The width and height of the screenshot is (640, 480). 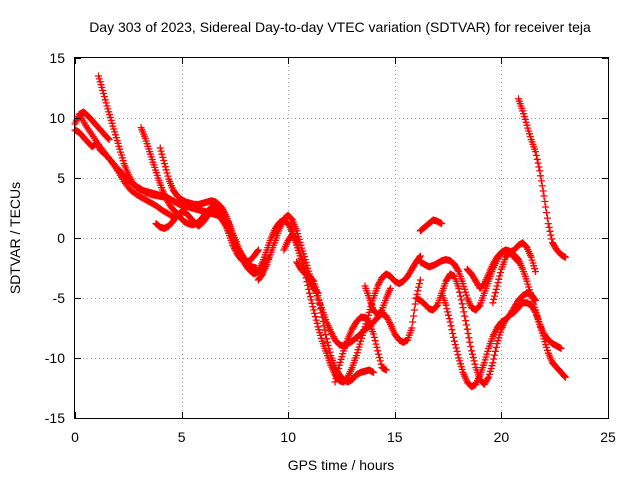 I want to click on y-tick-label: -5, so click(x=59, y=298).